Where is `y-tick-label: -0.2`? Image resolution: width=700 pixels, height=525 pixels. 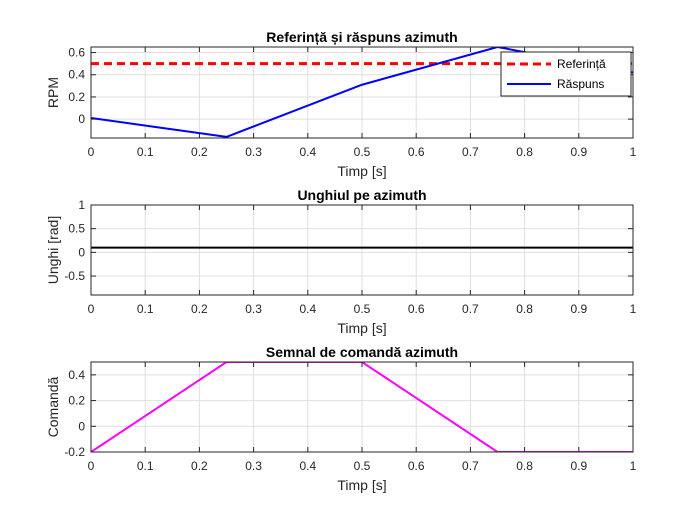
y-tick-label: -0.2 is located at coordinates (74, 452).